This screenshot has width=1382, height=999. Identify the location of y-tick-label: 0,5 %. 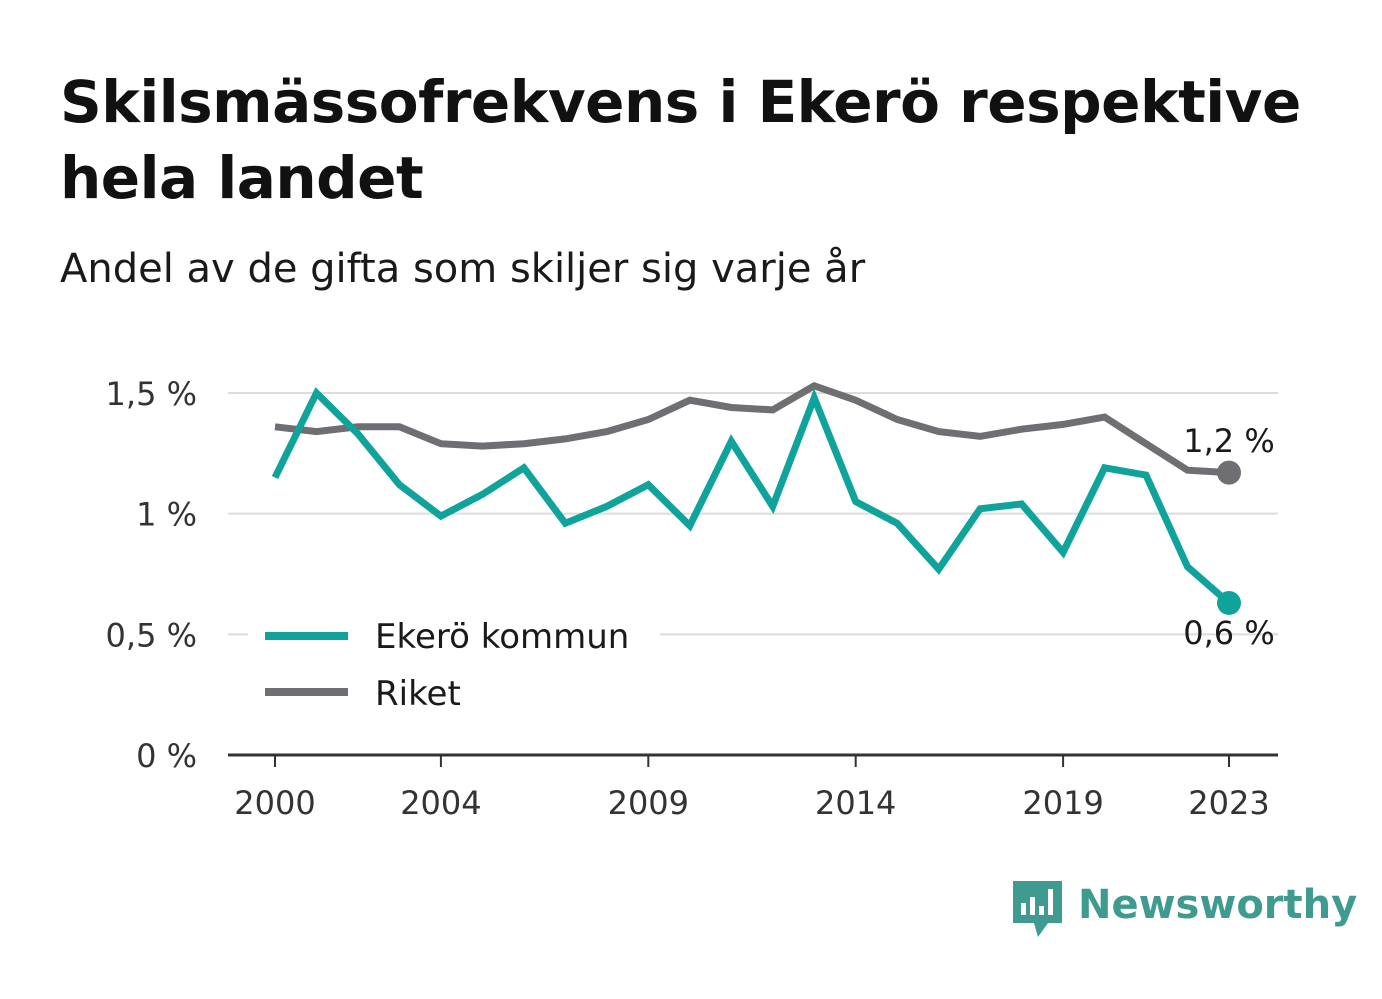
(151, 635).